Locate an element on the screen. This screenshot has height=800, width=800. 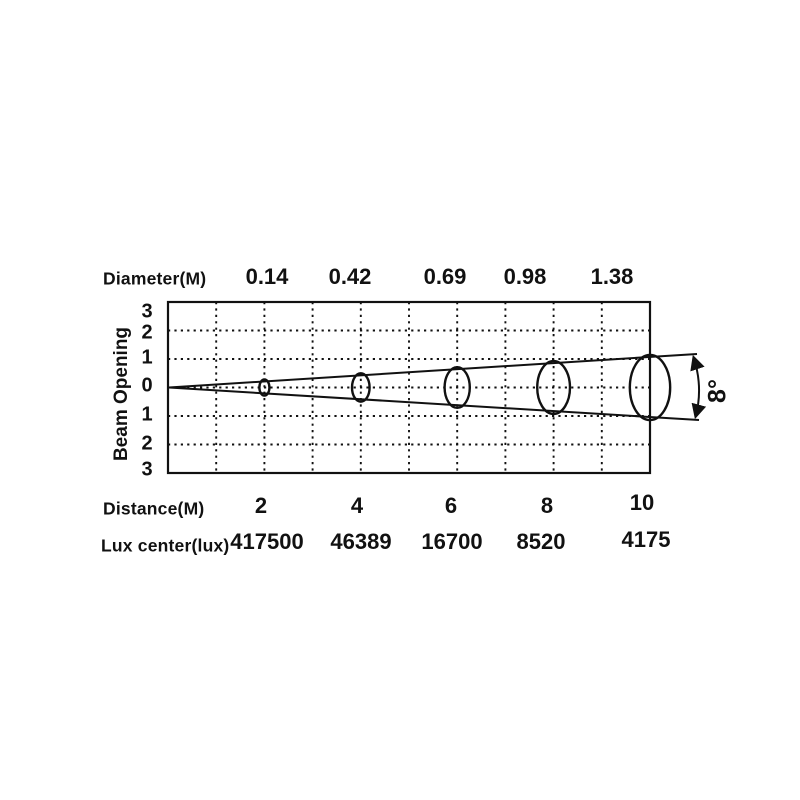
lux-value: 46389 is located at coordinates (361, 541).